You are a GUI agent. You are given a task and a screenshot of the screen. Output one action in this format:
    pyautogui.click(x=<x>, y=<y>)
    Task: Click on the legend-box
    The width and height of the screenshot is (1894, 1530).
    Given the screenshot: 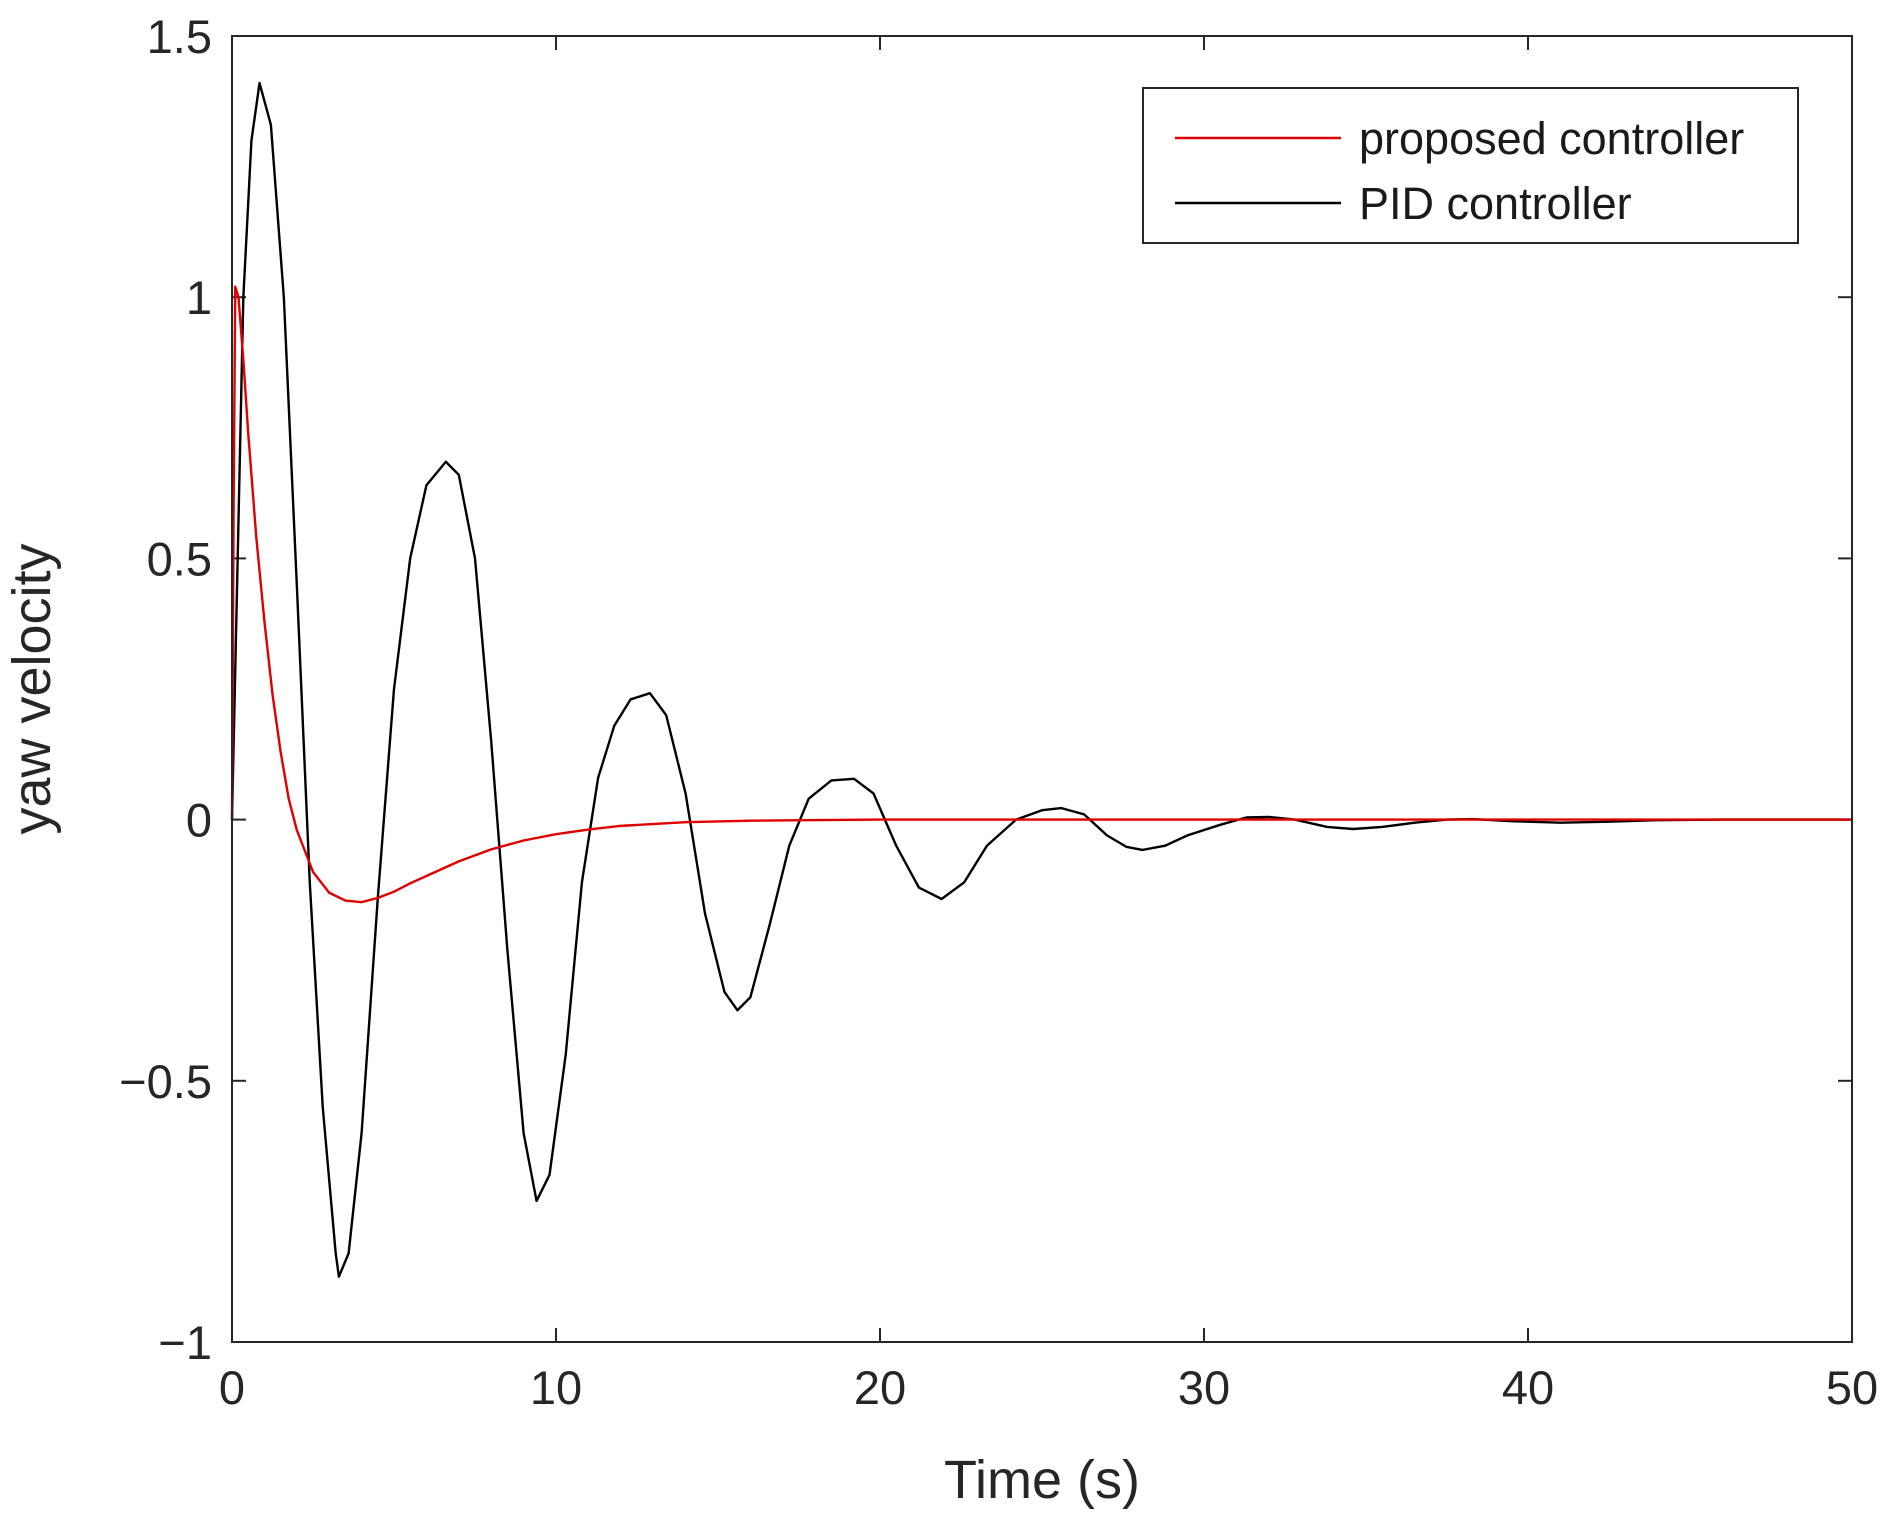 What is the action you would take?
    pyautogui.click(x=1470, y=165)
    